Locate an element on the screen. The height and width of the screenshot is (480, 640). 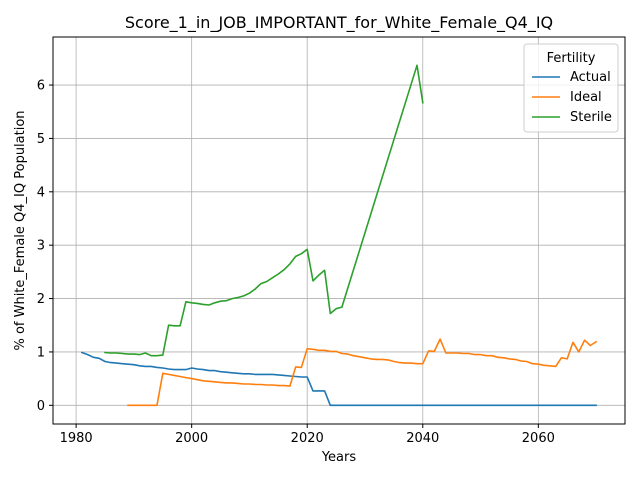
y-tick-label: 5 is located at coordinates (41, 139).